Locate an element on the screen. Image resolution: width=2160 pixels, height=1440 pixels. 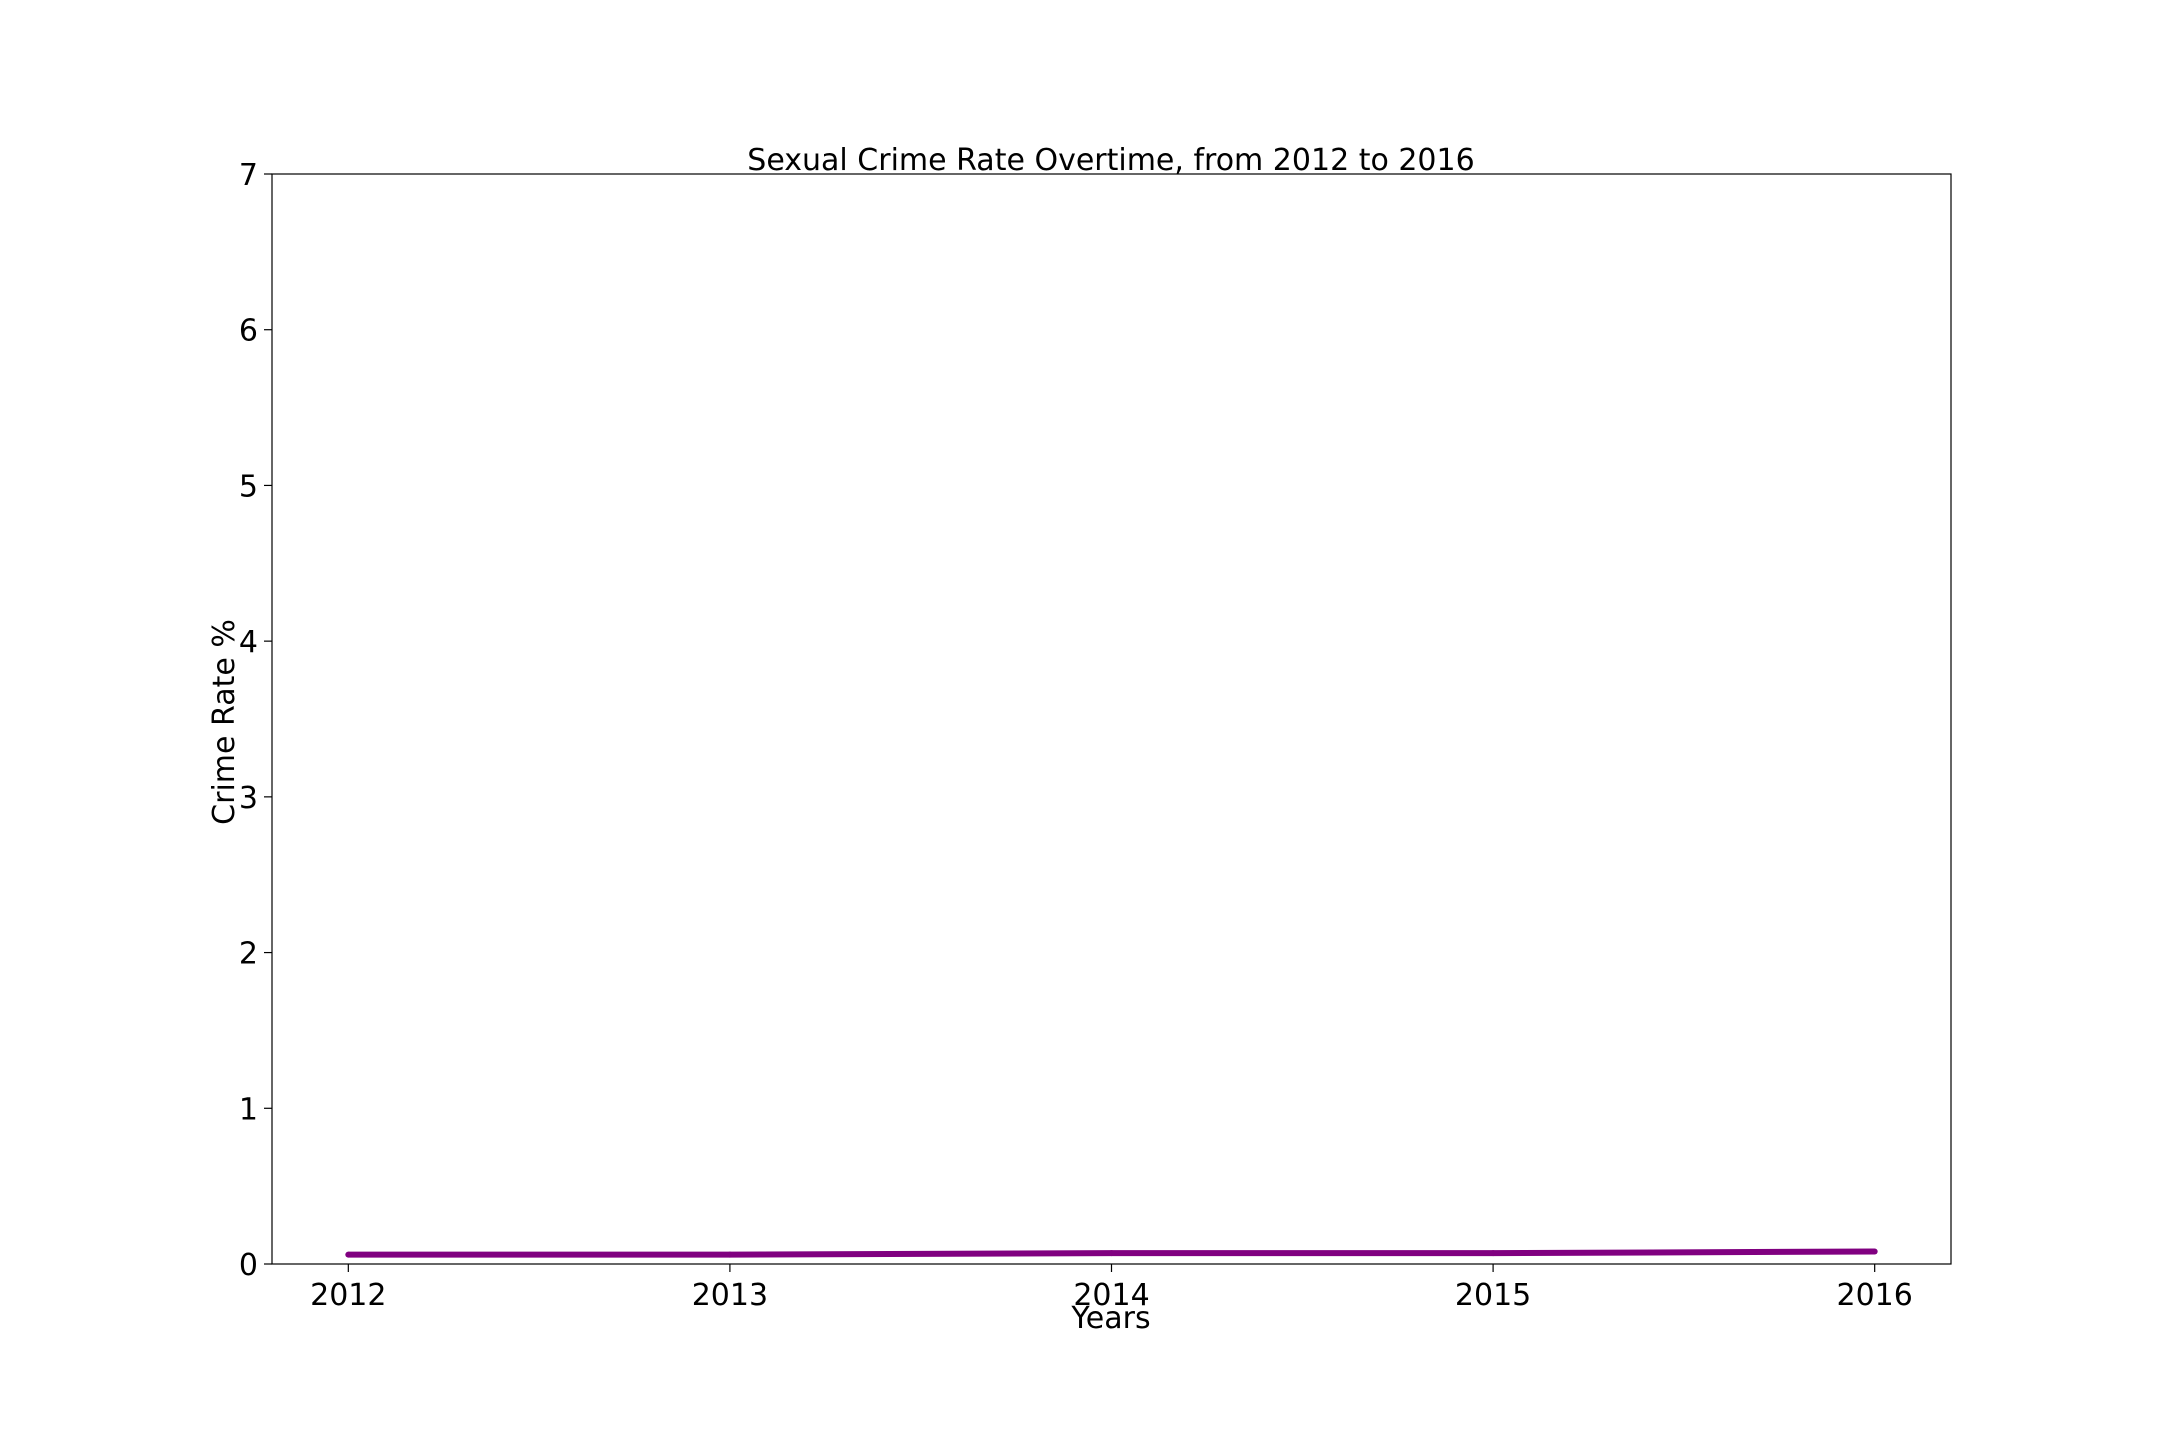
x-axis-label: Years is located at coordinates (1110, 1318).